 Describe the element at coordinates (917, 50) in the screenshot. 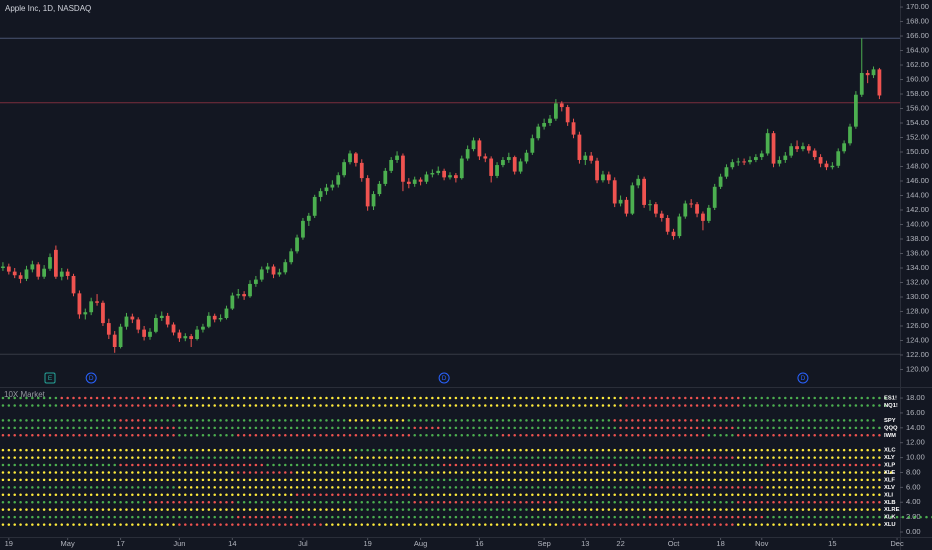

I see `y-tick-label: 164.00` at that location.